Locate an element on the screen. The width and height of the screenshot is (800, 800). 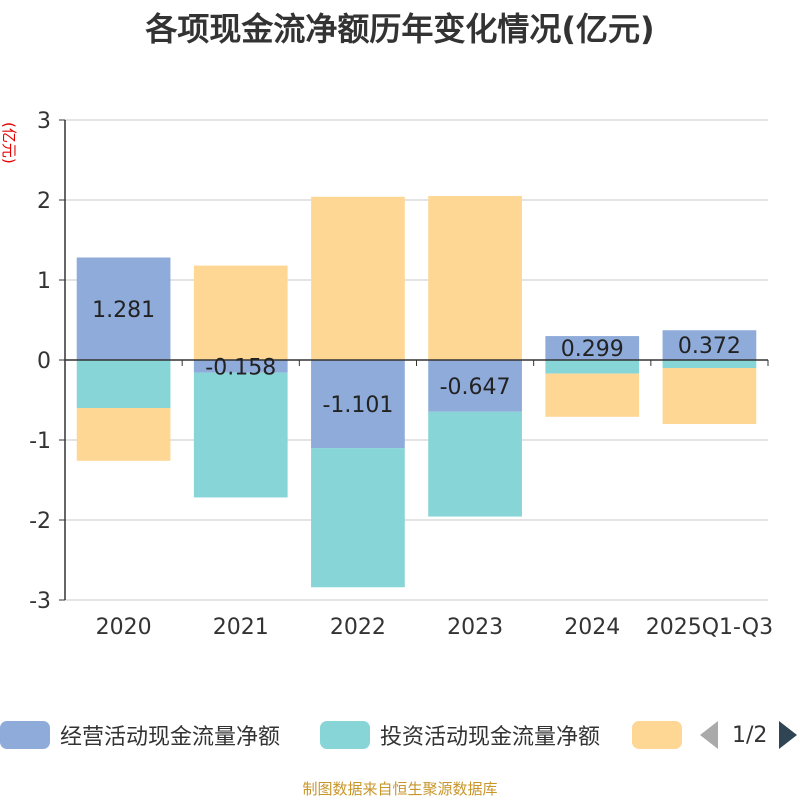
legend-page-indicator: 1/2 is located at coordinates (750, 735).